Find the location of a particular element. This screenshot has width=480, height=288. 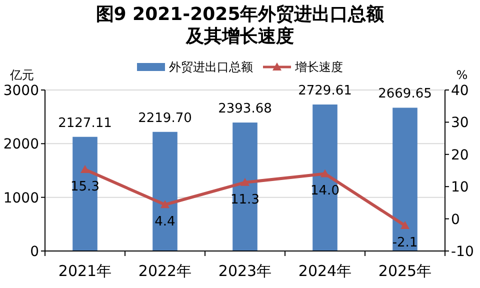

y2-tick-label: -10 is located at coordinates (462, 252).